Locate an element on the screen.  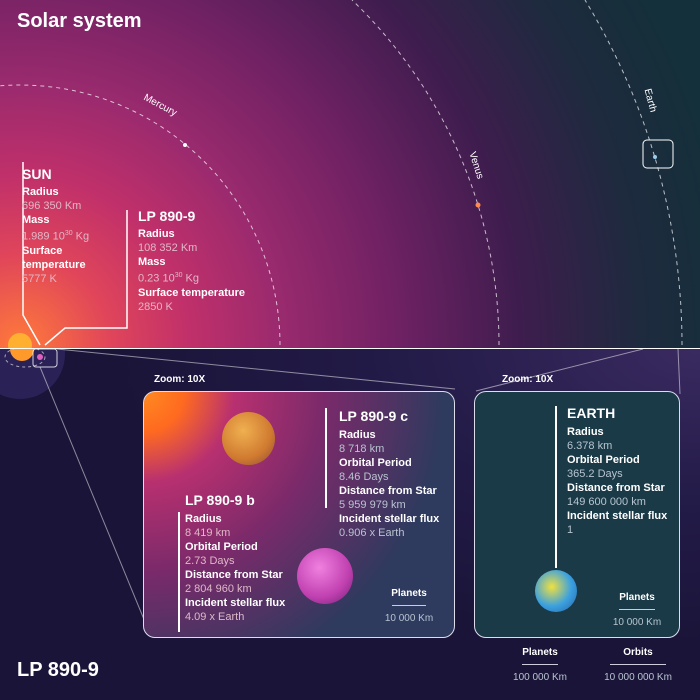
label: temperature is located at coordinates (54, 264).